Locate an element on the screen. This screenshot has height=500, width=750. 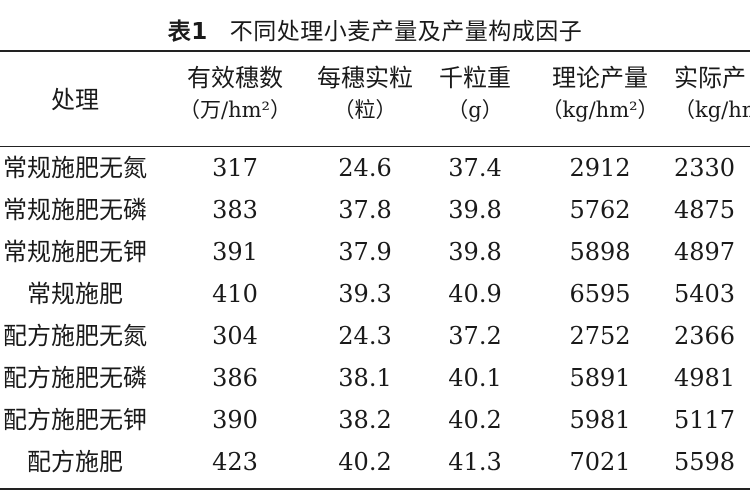
table-caption: 表1 不同处理小麦产量及产量构成因子 is located at coordinates (375, 29).